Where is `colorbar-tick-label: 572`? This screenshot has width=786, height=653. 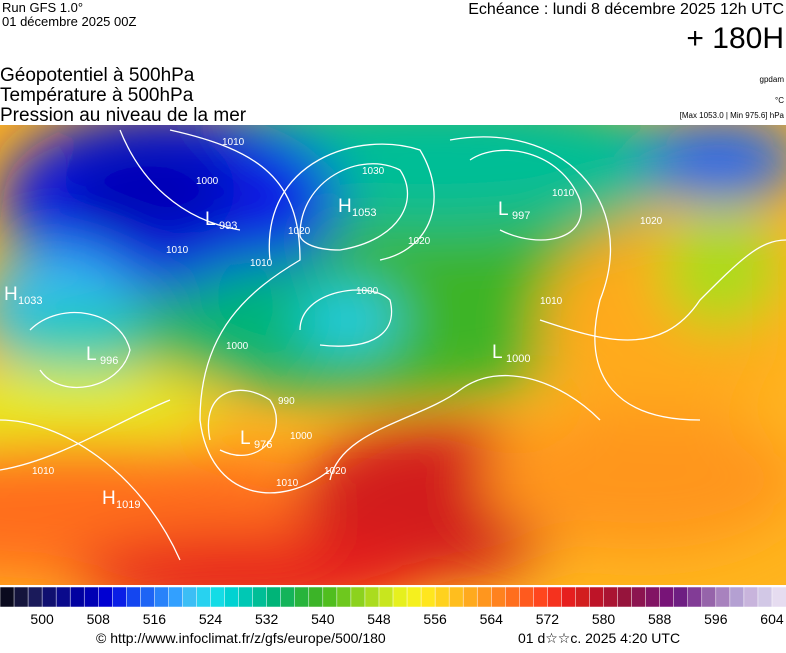
colorbar-tick-label: 572 is located at coordinates (548, 619).